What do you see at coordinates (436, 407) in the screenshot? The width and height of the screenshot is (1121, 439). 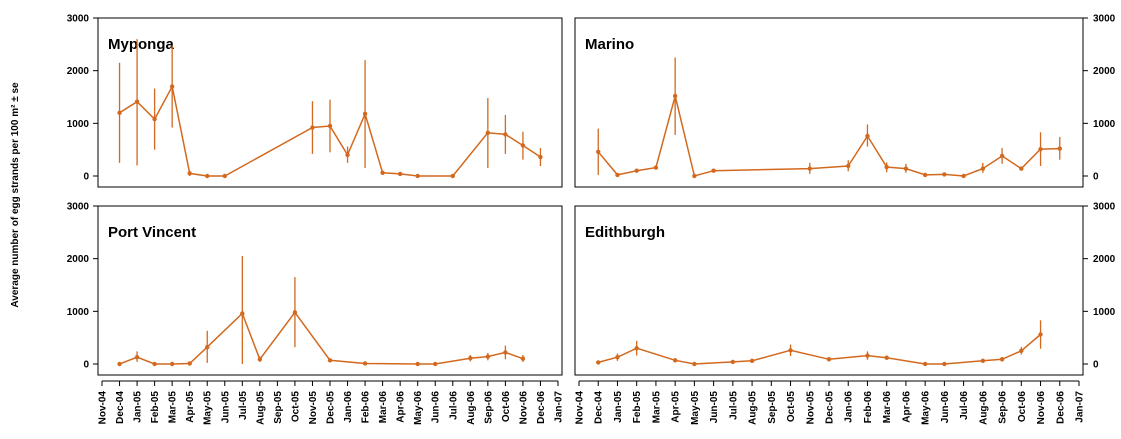 I see `x-tick-label: Jun-06` at bounding box center [436, 407].